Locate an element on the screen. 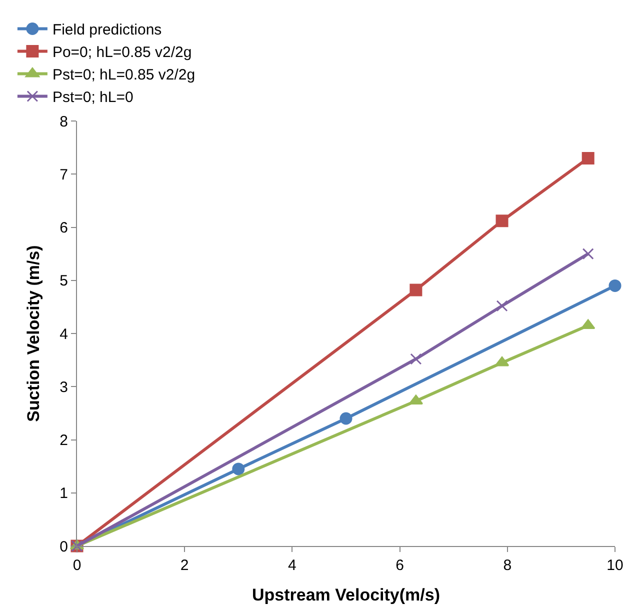  x-tick-label: 8 is located at coordinates (507, 565).